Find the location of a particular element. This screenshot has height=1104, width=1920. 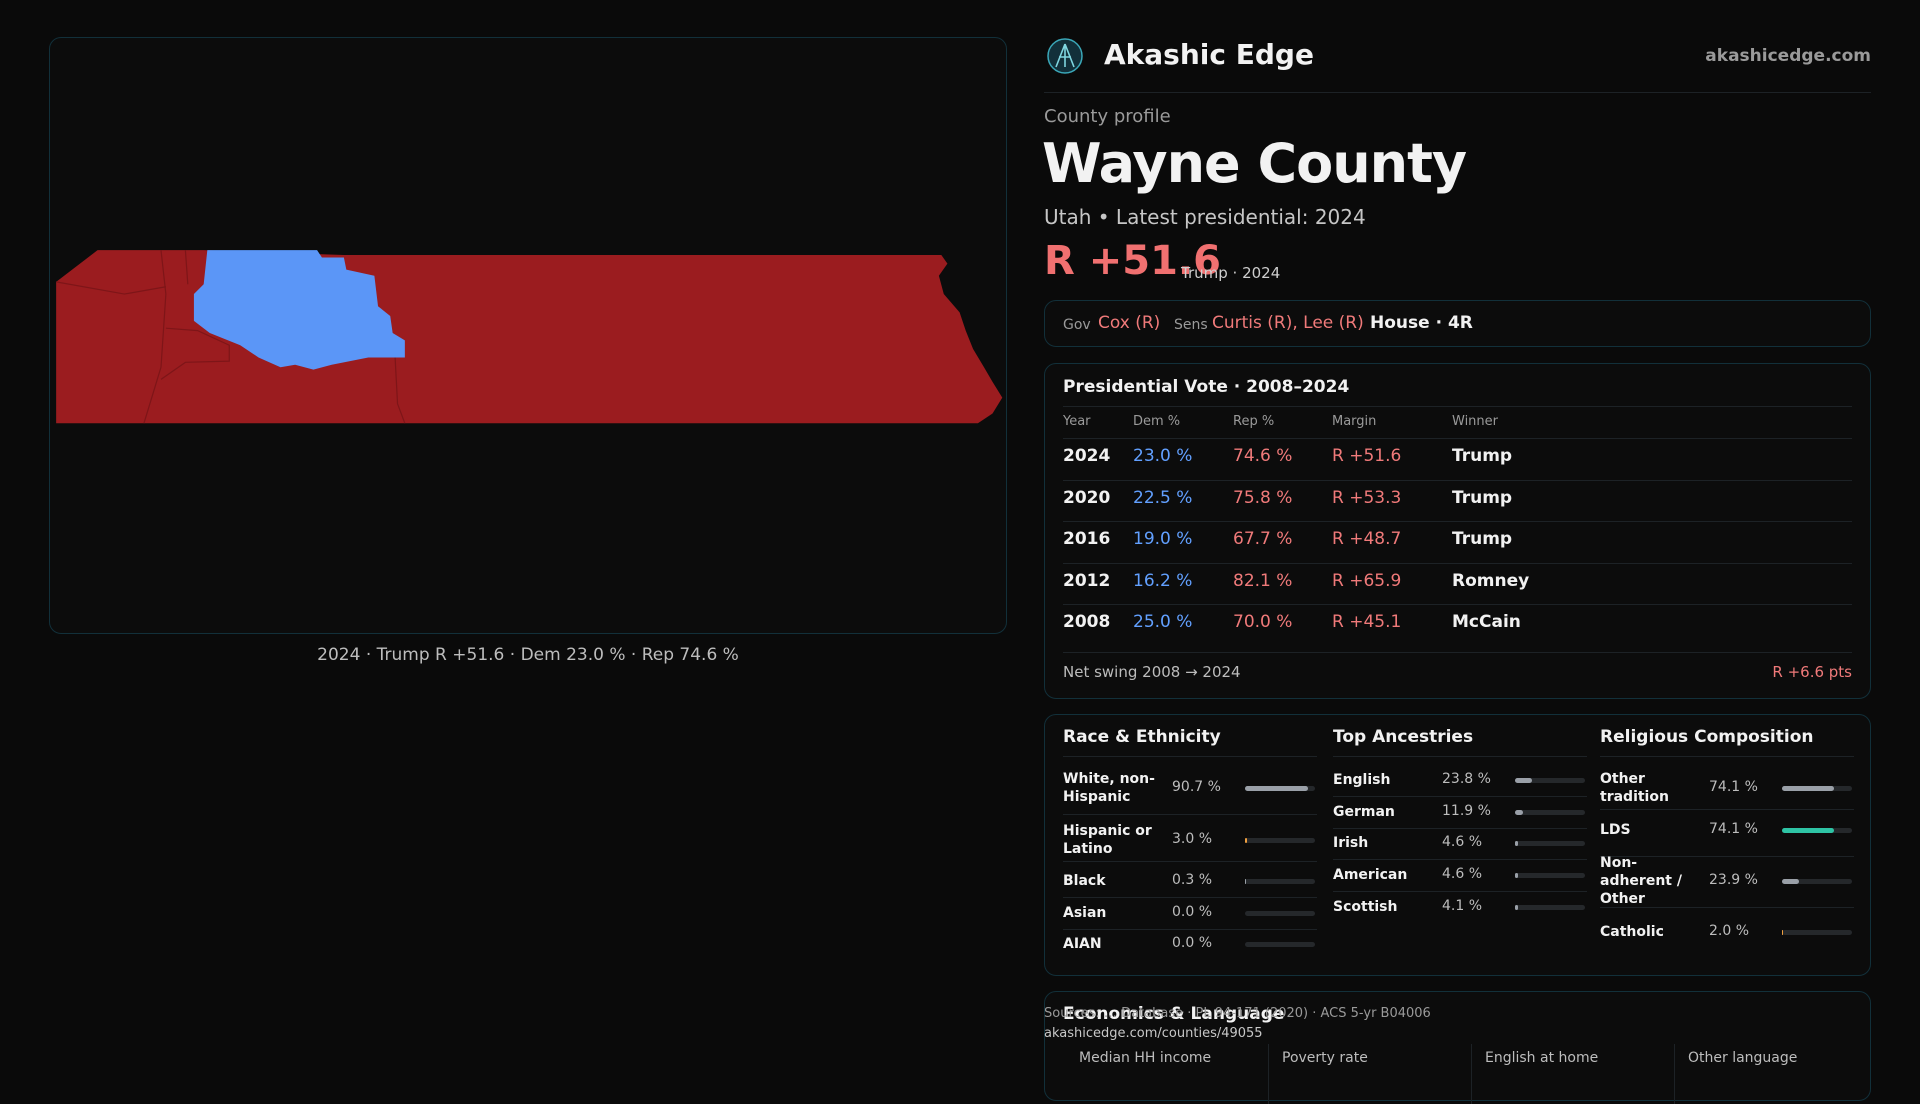

cell: 22.5 % is located at coordinates (1162, 498).